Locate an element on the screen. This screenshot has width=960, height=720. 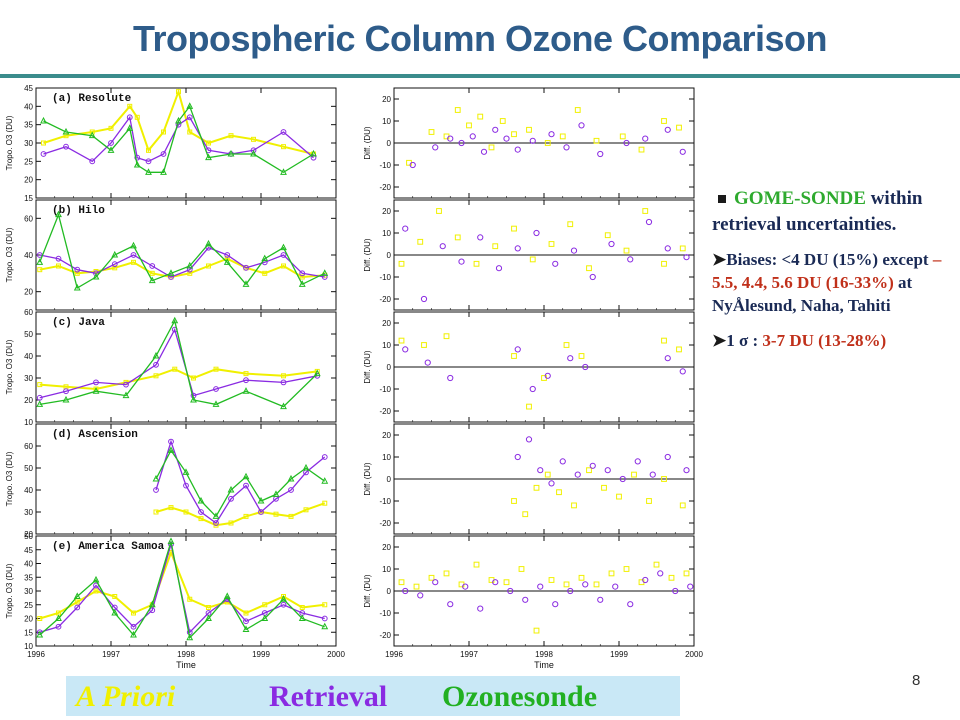
series-line-apriori is located at coordinates (240, 514).